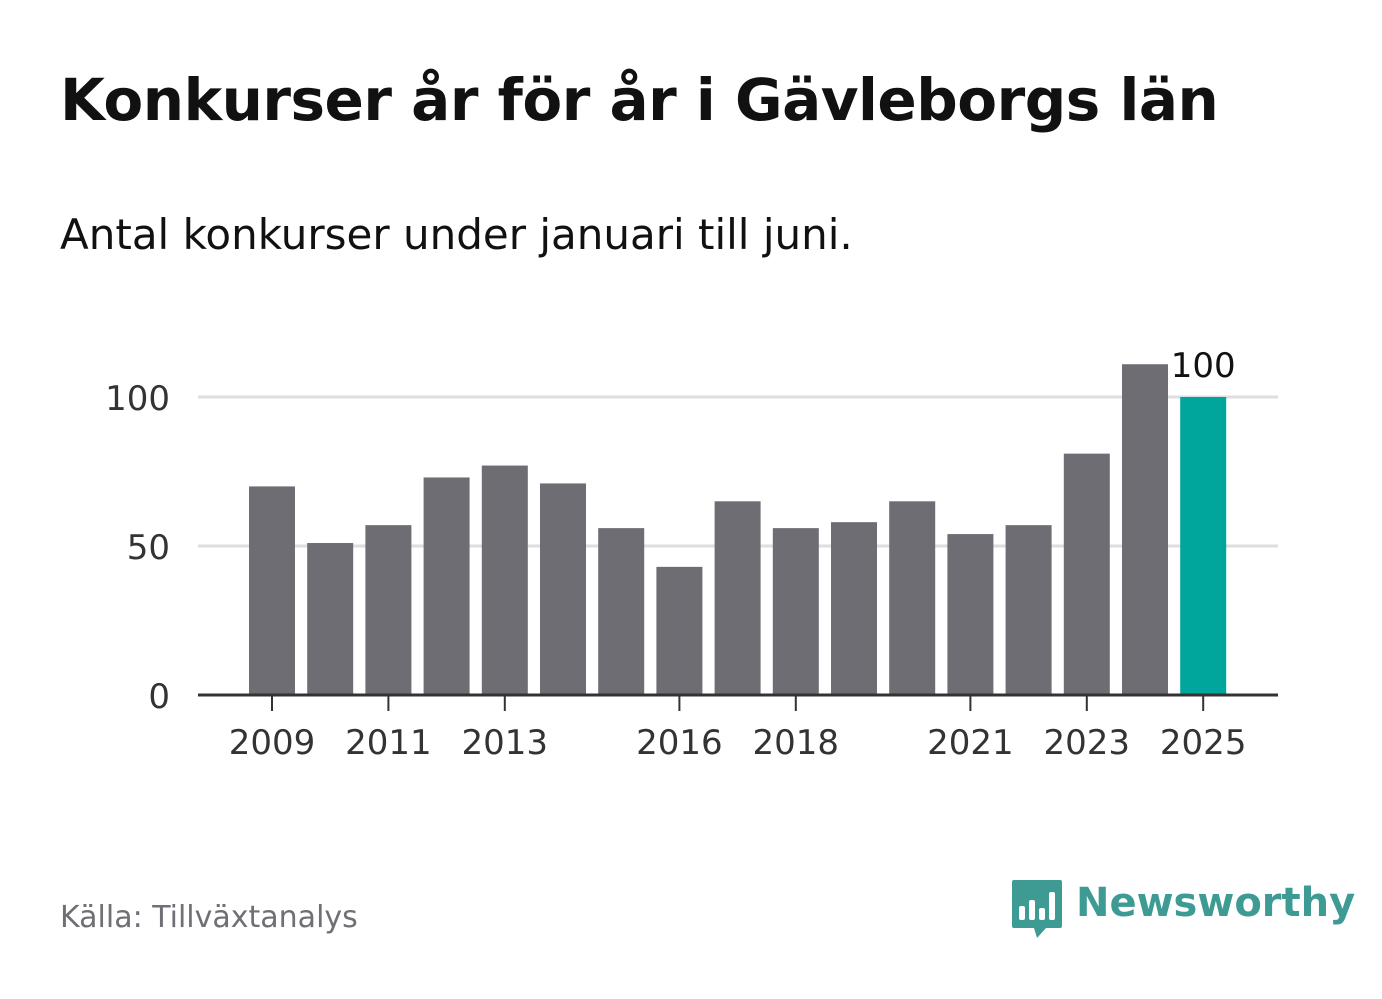 This screenshot has width=1382, height=999. What do you see at coordinates (912, 598) in the screenshot?
I see `bar-2020` at bounding box center [912, 598].